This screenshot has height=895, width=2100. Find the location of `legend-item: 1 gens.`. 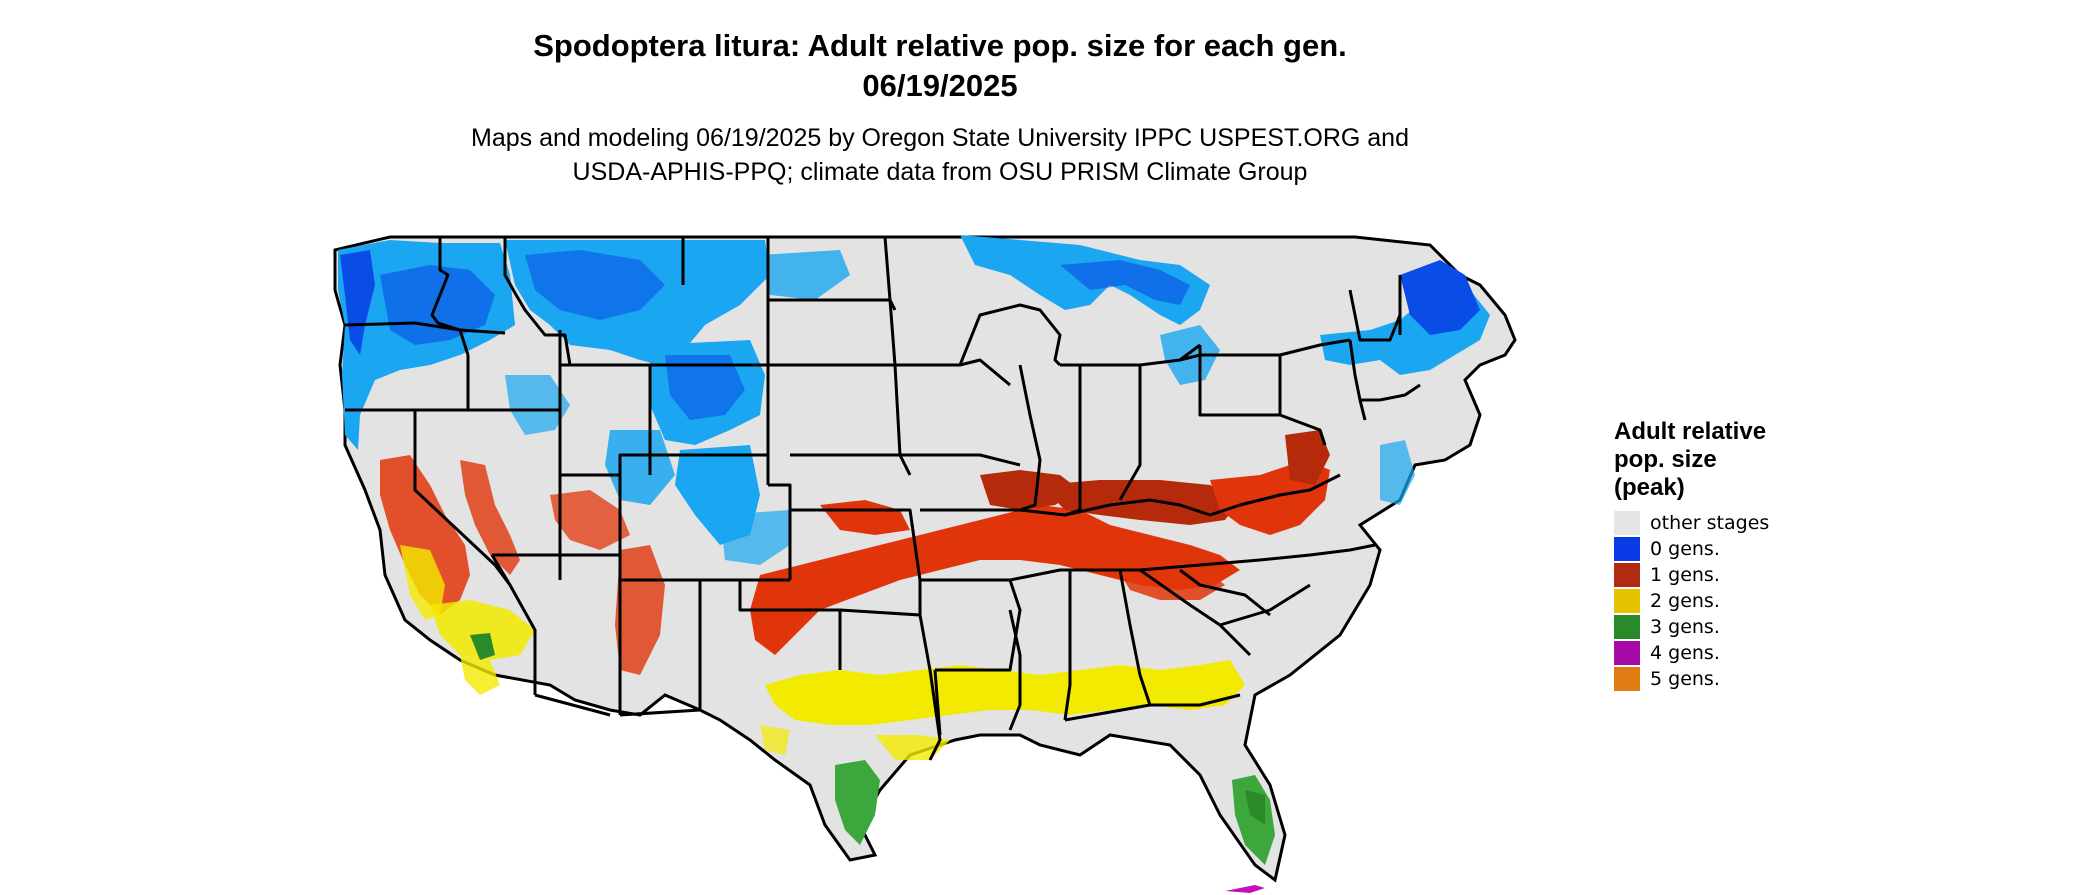

legend-item: 1 gens. is located at coordinates (1704, 575).